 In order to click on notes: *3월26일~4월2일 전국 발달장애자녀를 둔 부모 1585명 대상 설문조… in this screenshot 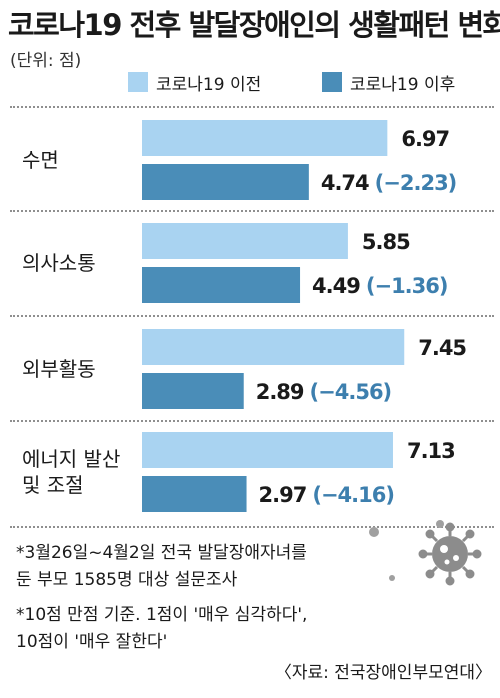, I will do `click(161, 602)`.